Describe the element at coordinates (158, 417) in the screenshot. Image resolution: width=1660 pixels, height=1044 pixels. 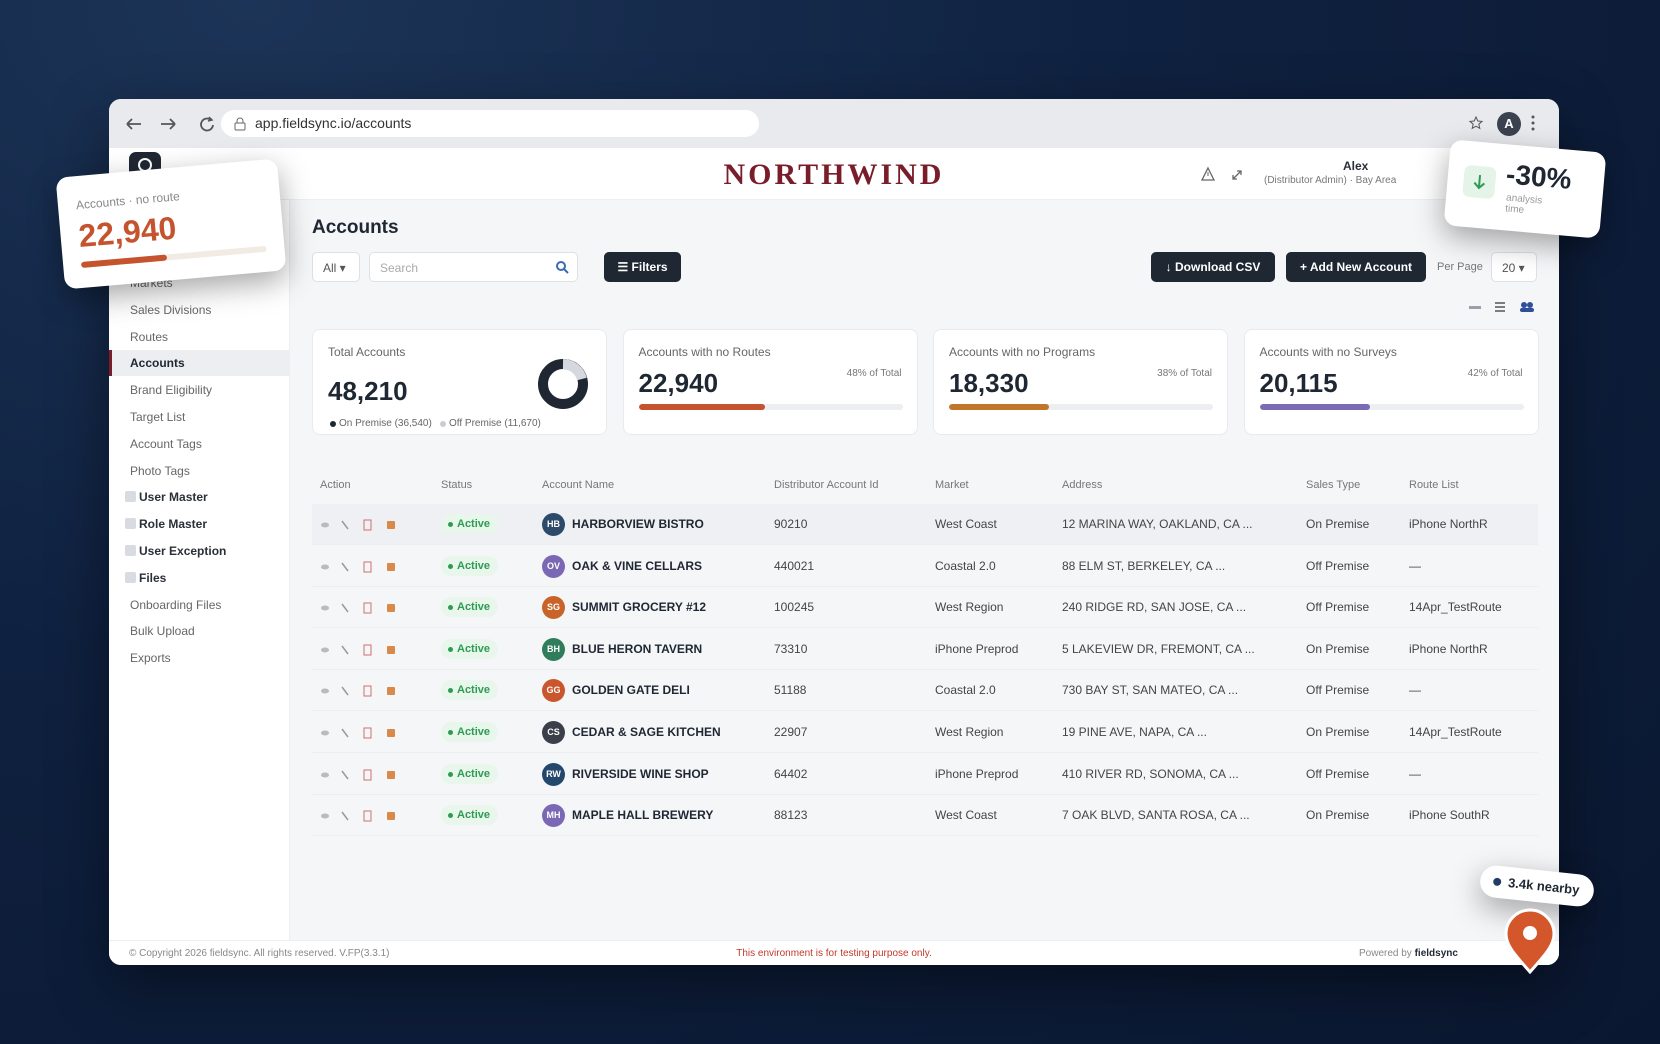
I see `sidebar-item: Target List` at that location.